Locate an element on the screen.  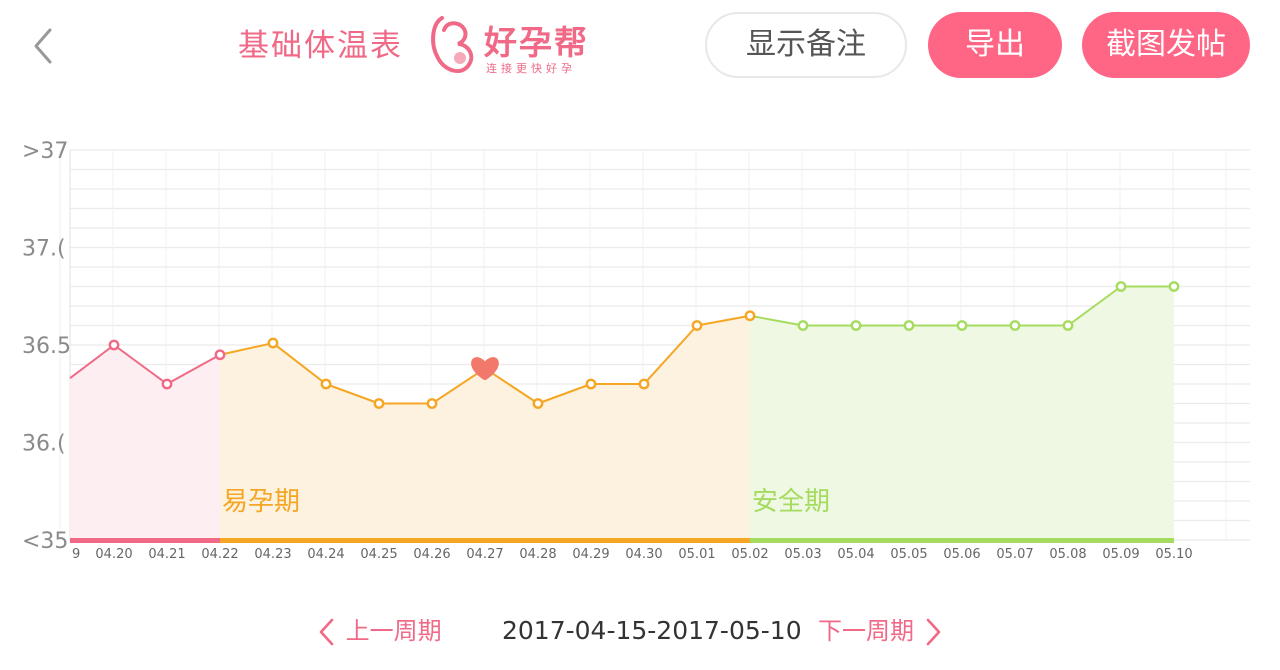
x-tick-label: 04.24 is located at coordinates (325, 554).